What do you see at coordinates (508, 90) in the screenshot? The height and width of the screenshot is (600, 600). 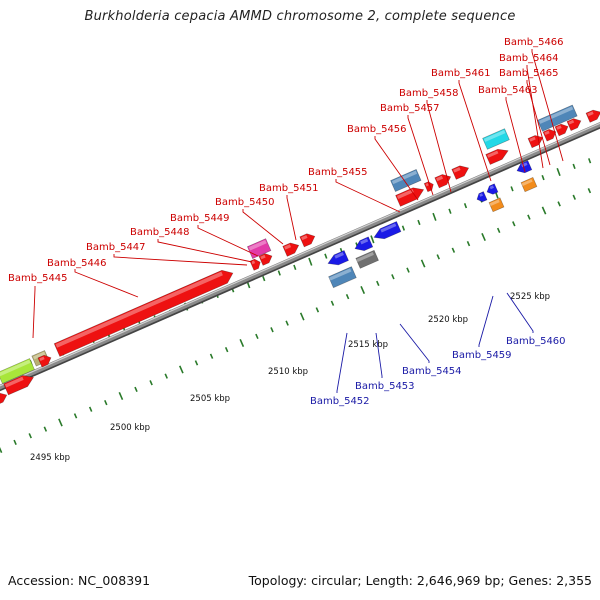 I see `gene-label: Bamb_5463` at bounding box center [508, 90].